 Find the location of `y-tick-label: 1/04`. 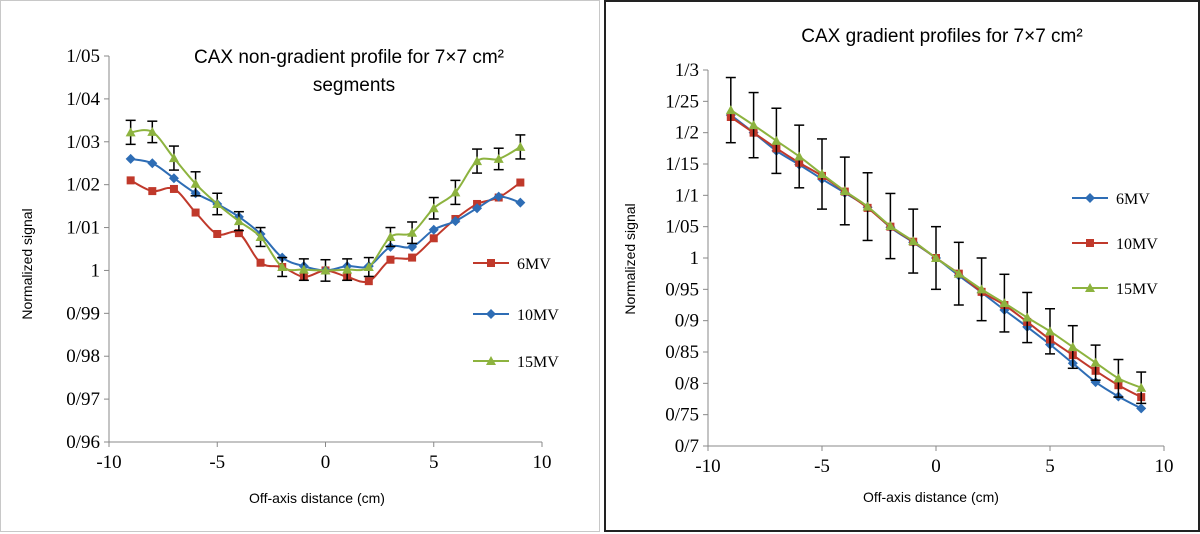

y-tick-label: 1/04 is located at coordinates (83, 99).